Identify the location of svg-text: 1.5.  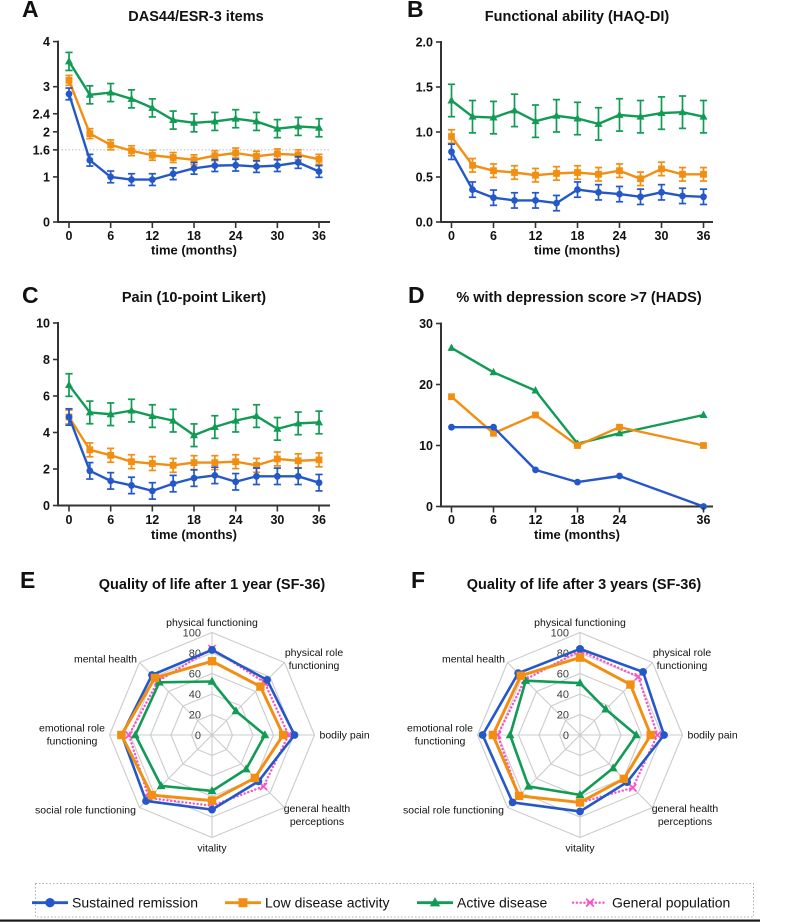
(424, 88).